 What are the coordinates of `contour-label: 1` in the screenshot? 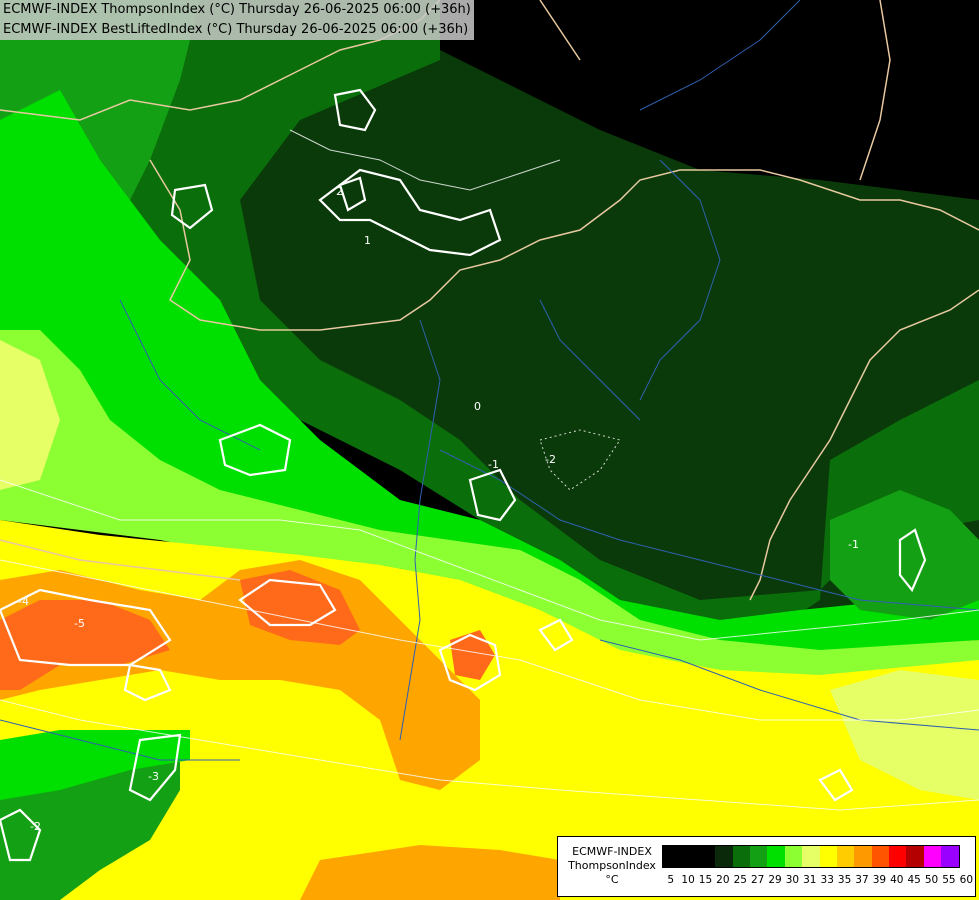 It's located at (367, 240).